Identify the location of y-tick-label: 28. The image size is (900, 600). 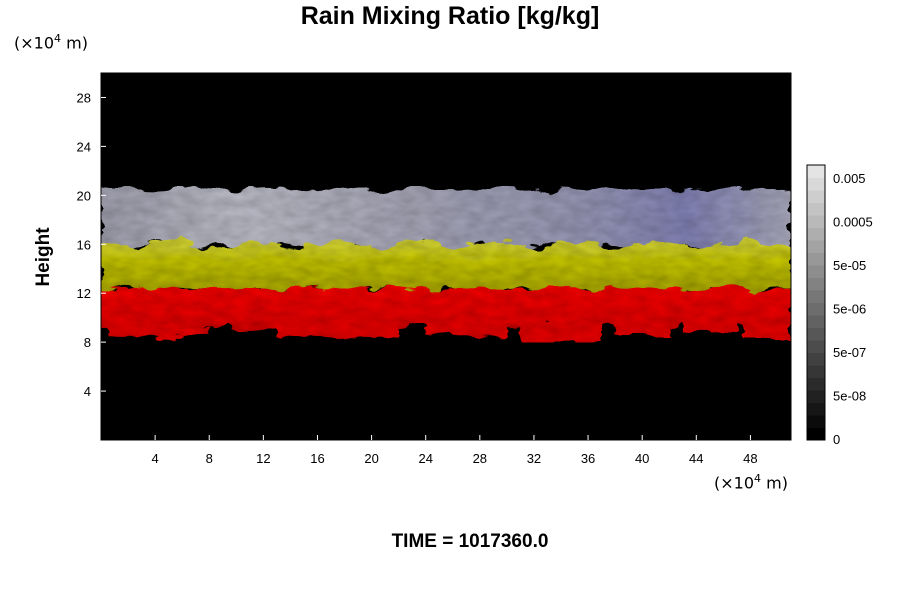
(84, 97).